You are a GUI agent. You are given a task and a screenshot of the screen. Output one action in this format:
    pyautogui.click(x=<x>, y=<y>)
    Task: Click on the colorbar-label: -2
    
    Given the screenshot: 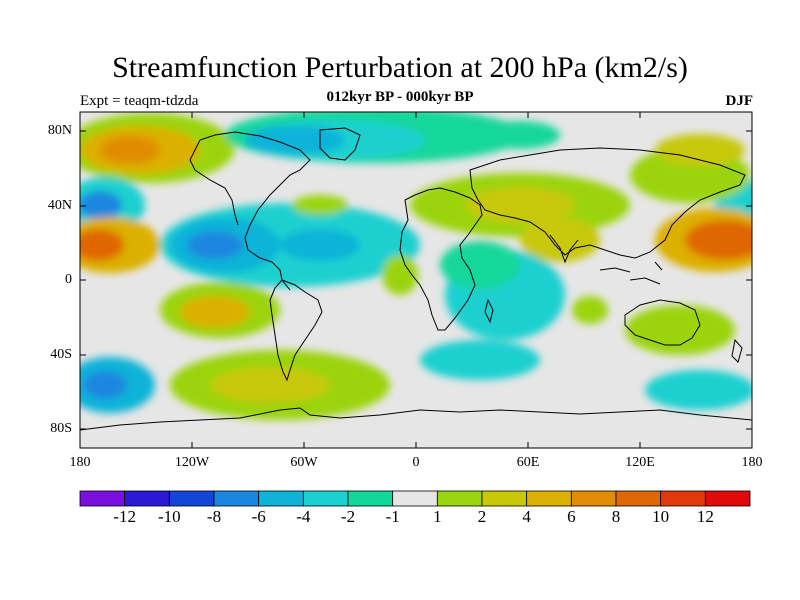 What is the action you would take?
    pyautogui.click(x=348, y=516)
    